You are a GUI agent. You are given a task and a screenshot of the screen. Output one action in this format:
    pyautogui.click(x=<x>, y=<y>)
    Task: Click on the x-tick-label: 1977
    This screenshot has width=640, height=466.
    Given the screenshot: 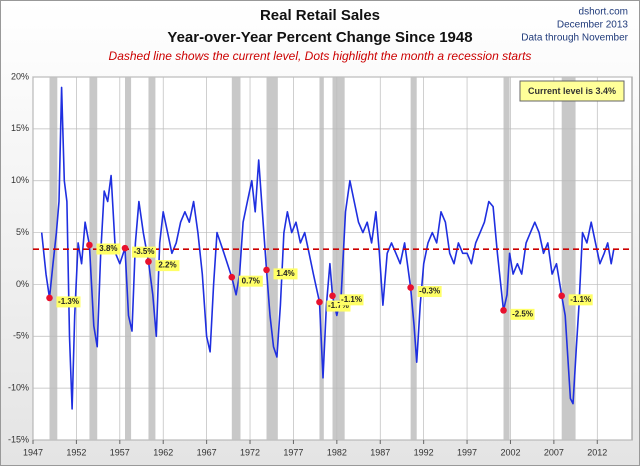 What is the action you would take?
    pyautogui.click(x=293, y=452)
    